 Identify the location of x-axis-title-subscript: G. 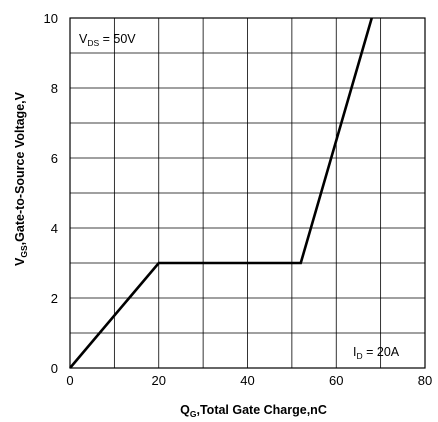
(193, 414).